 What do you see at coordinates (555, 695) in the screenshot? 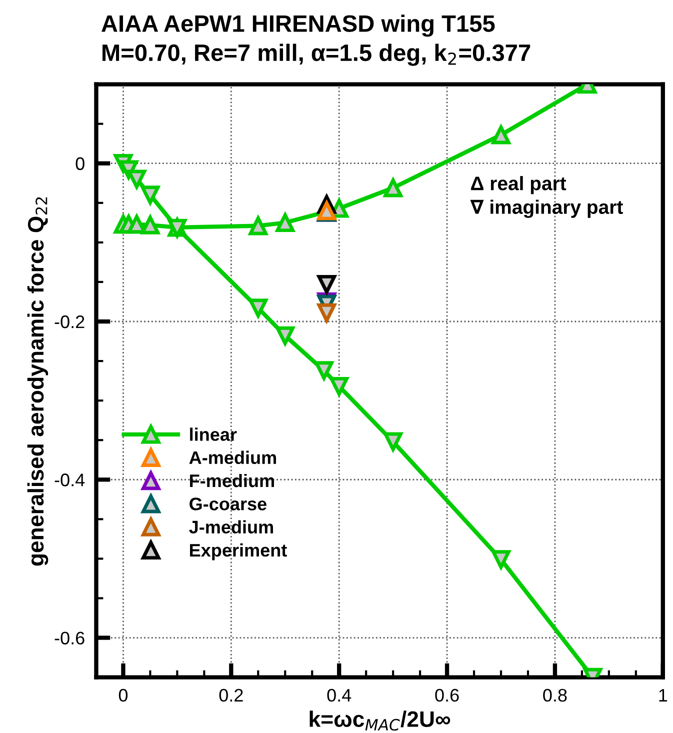
I see `x-tick-label: 0.8` at bounding box center [555, 695].